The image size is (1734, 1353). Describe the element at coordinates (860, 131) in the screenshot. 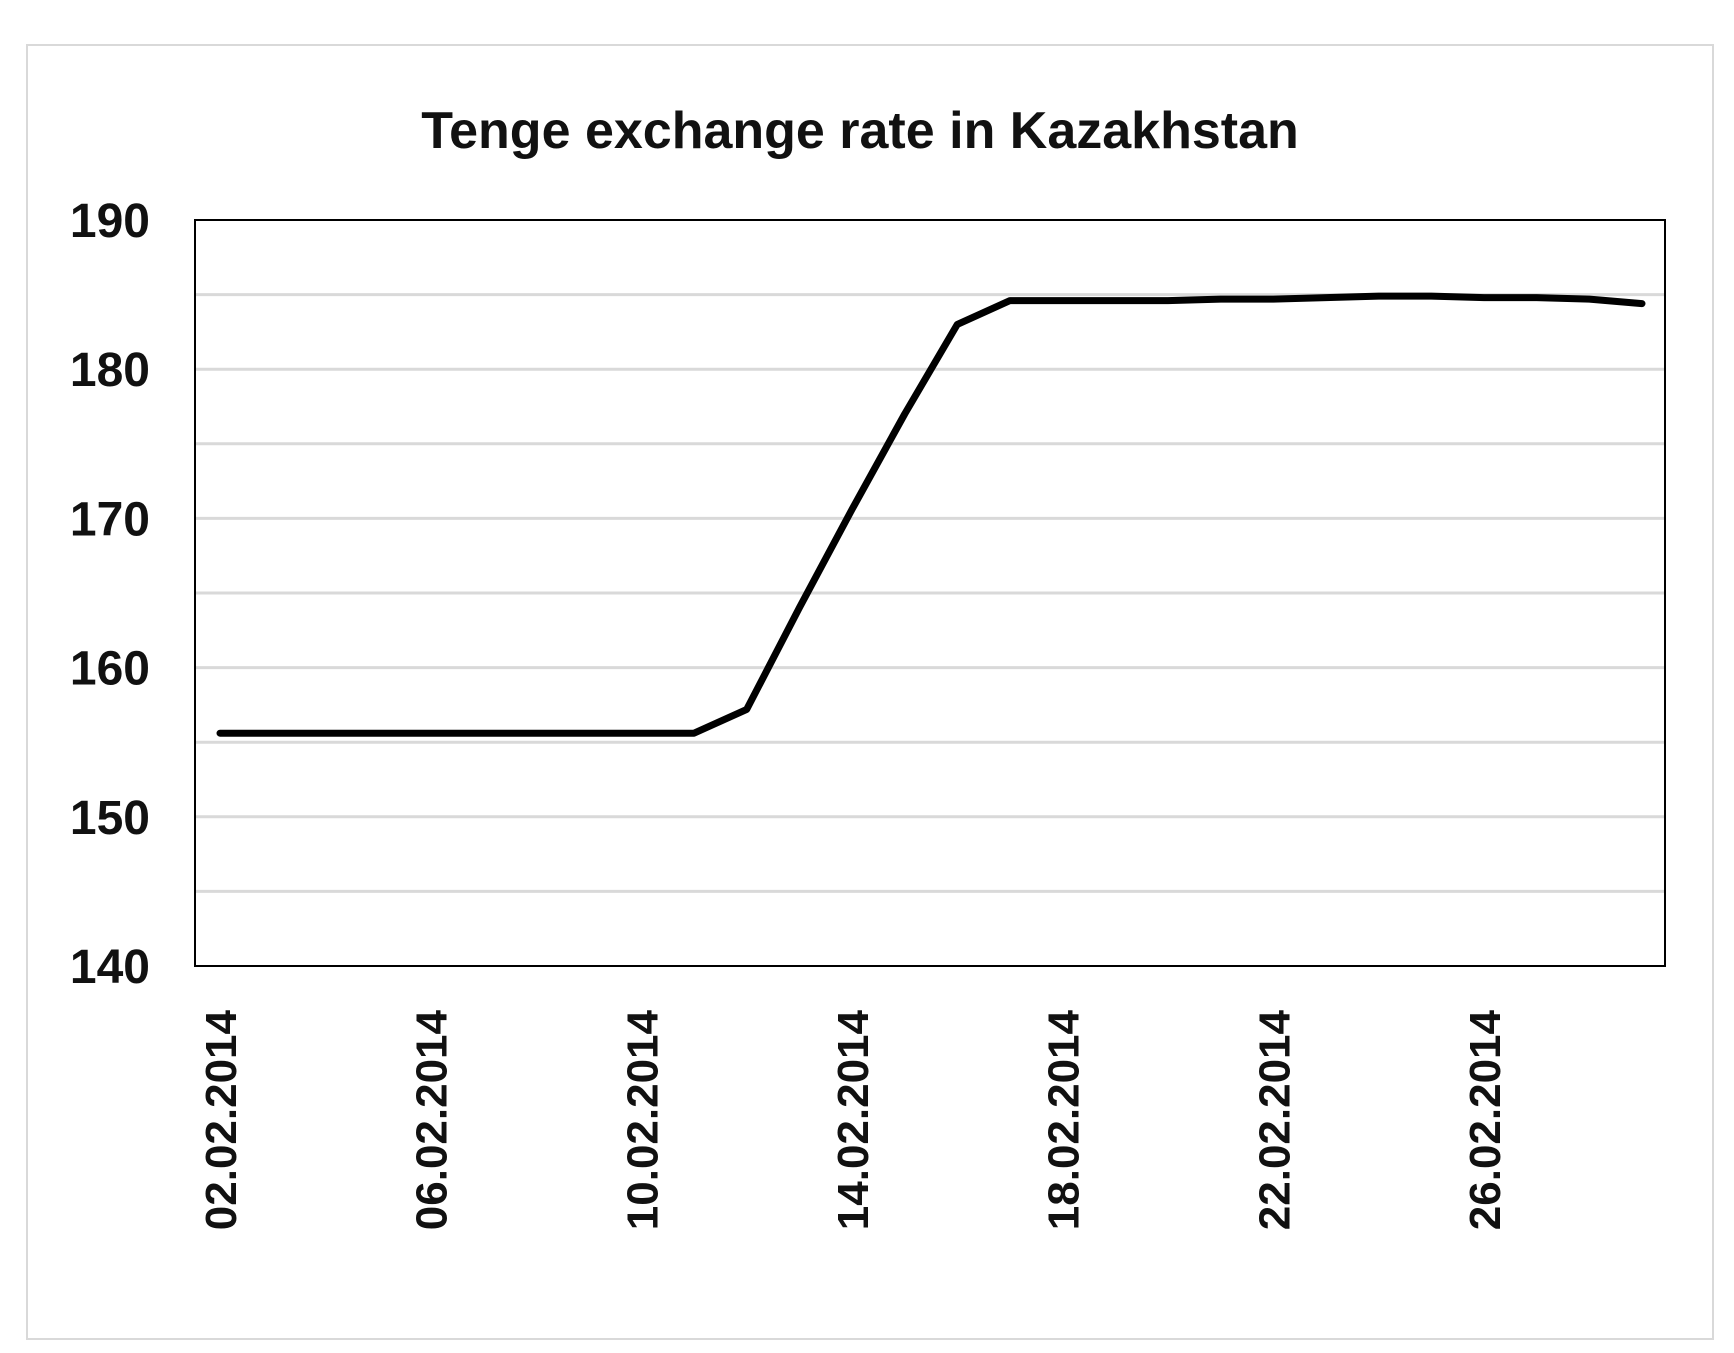

I see `chart-title: Tenge exchange rate in Kazakhstan` at that location.